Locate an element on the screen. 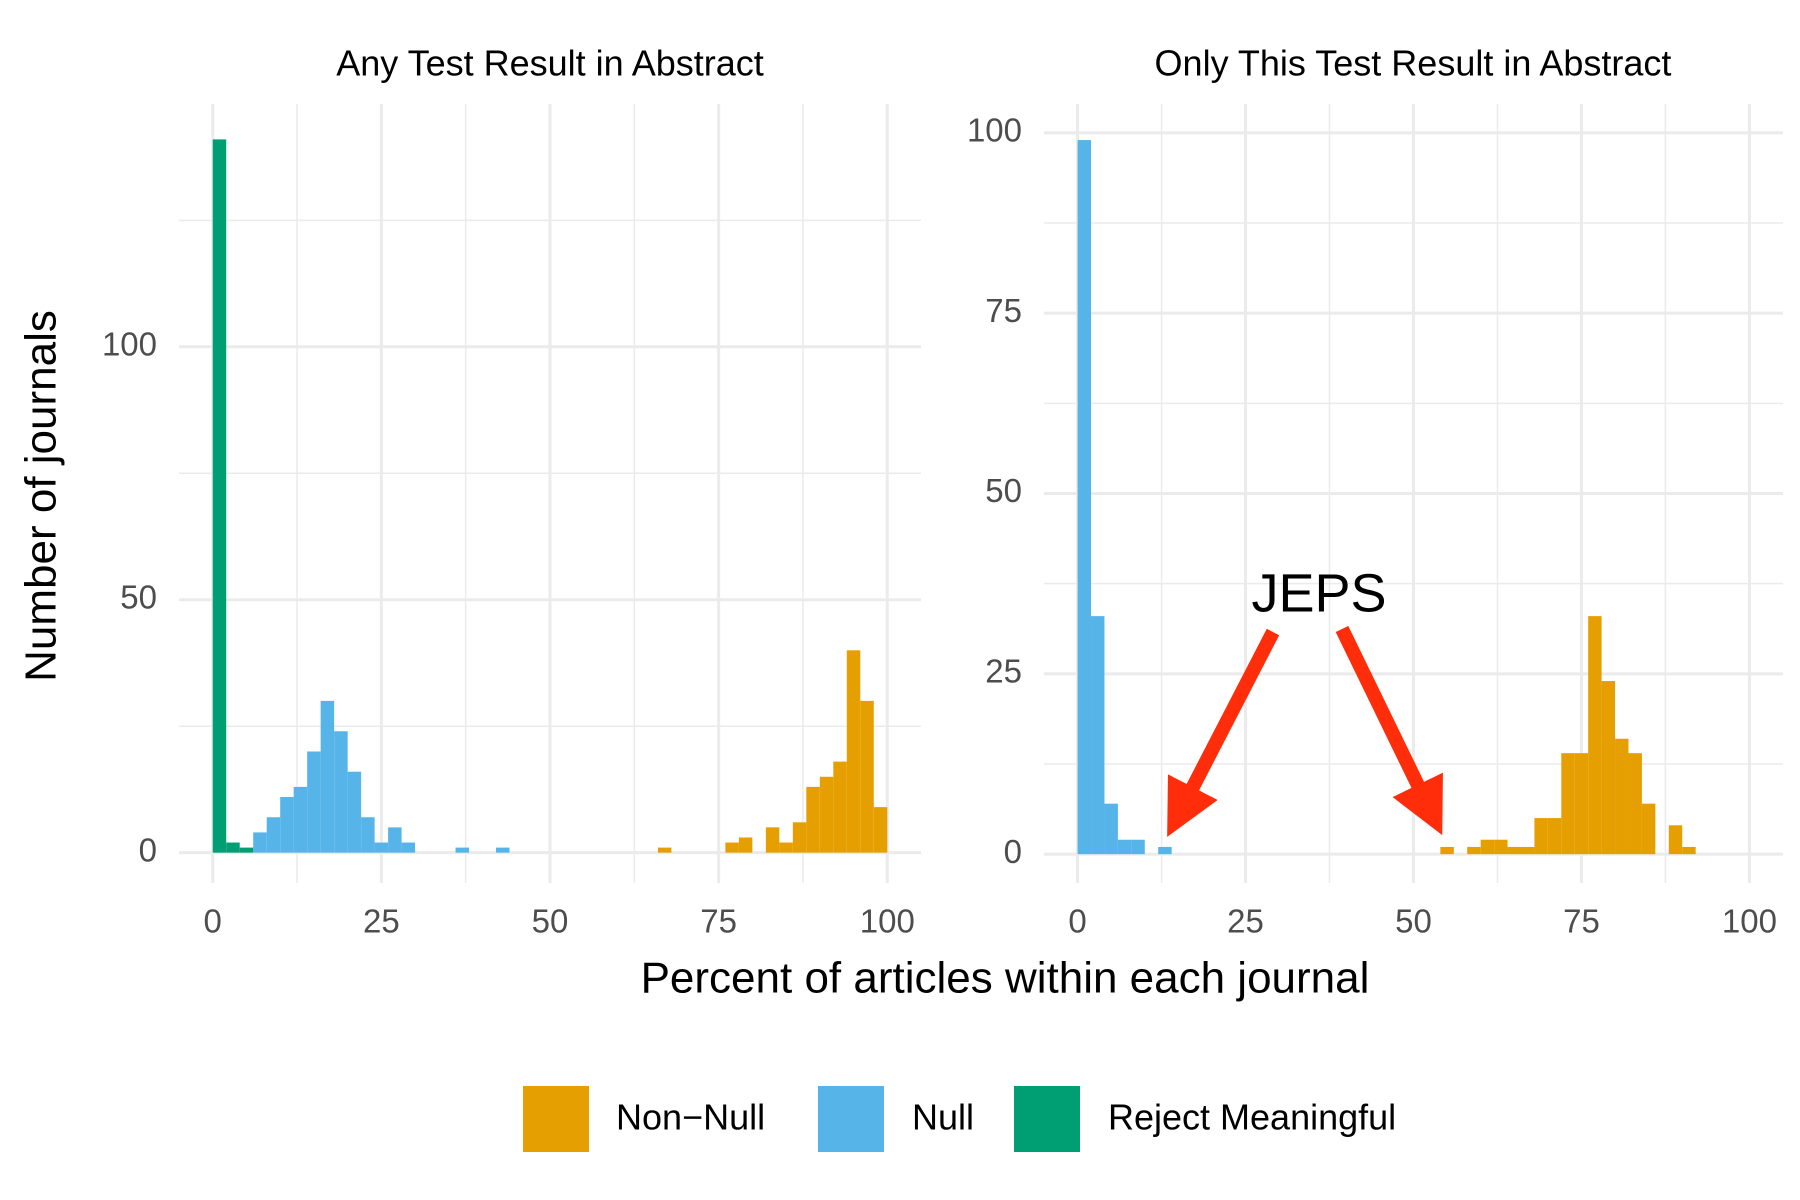 The width and height of the screenshot is (1800, 1200). panel-title: Only This Test Result in Abstract is located at coordinates (1413, 63).